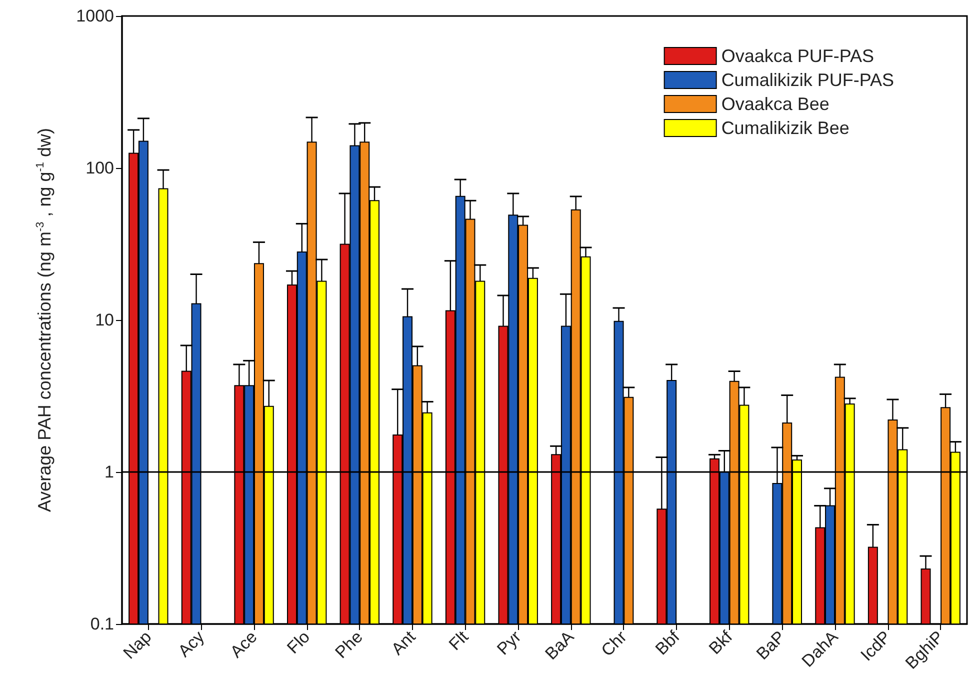  Describe the element at coordinates (785, 128) in the screenshot. I see `legend-label: Cumalikizik Bee` at that location.